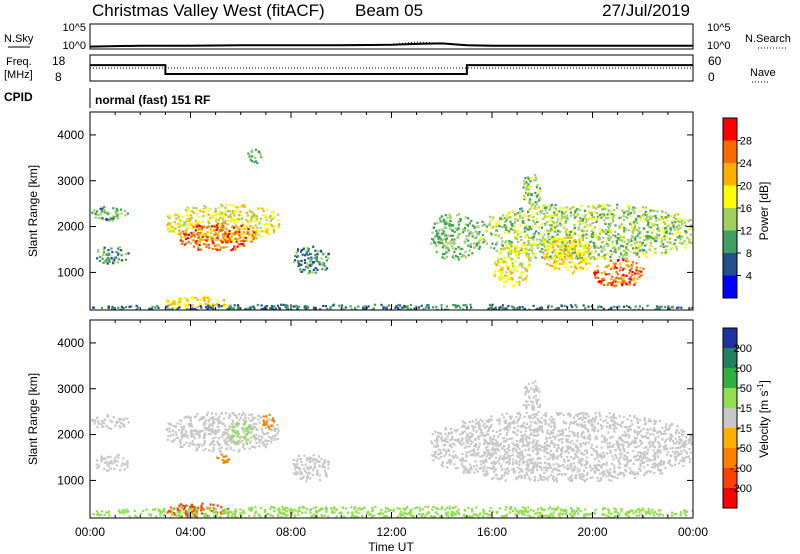 Image resolution: width=800 pixels, height=554 pixels. Describe the element at coordinates (763, 73) in the screenshot. I see `nave-label: Nave` at that location.